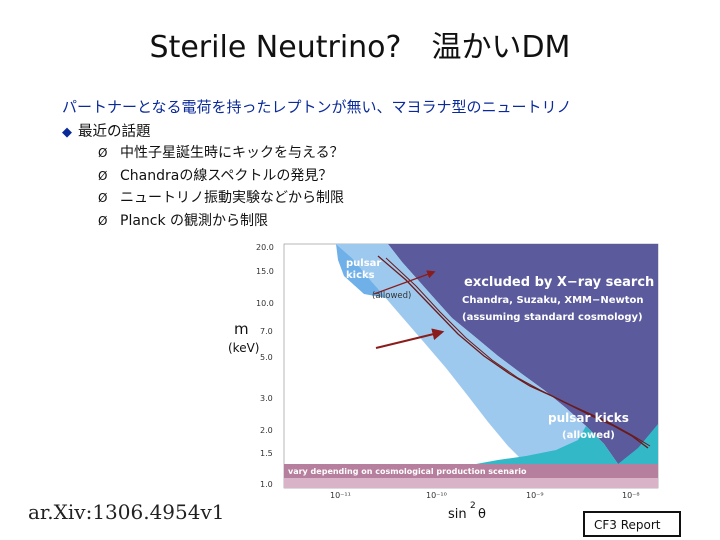  Describe the element at coordinates (126, 512) in the screenshot. I see `arxiv-reference: ar.Xiv:1306.4954v1` at that location.